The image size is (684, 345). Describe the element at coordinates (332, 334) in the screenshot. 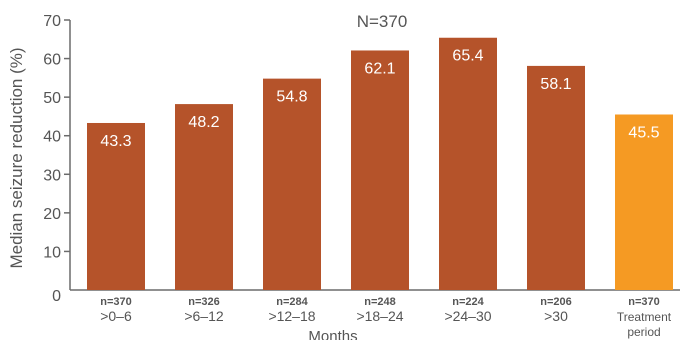

I see `x-axis-label: Months` at that location.